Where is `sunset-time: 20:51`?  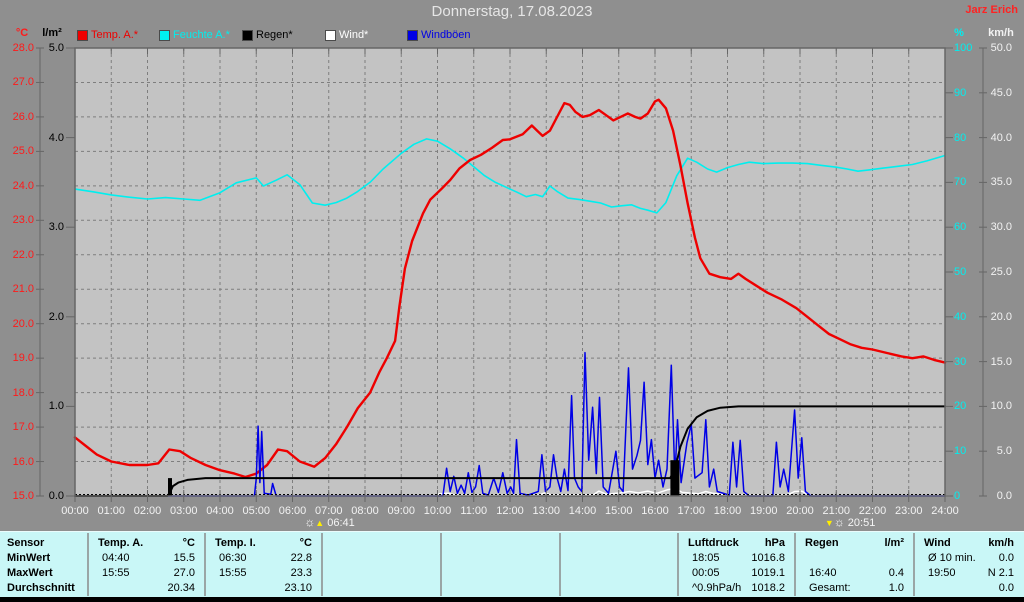
sunset-time: 20:51 is located at coordinates (861, 523).